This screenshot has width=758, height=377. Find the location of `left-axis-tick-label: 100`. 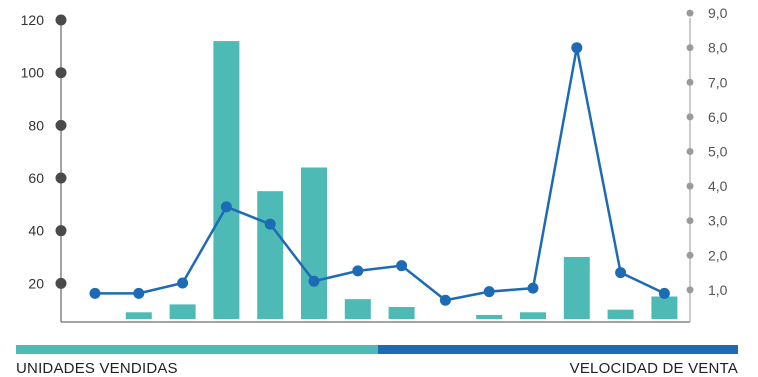

left-axis-tick-label: 100 is located at coordinates (33, 73).